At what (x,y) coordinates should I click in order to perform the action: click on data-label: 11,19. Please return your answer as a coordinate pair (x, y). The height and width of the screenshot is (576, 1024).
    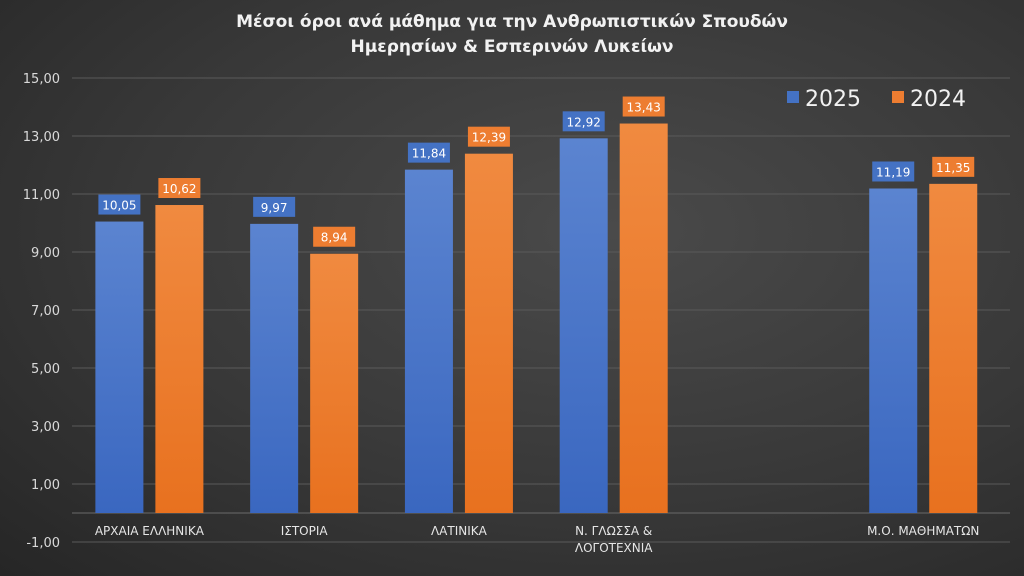
    Looking at the image, I should click on (893, 172).